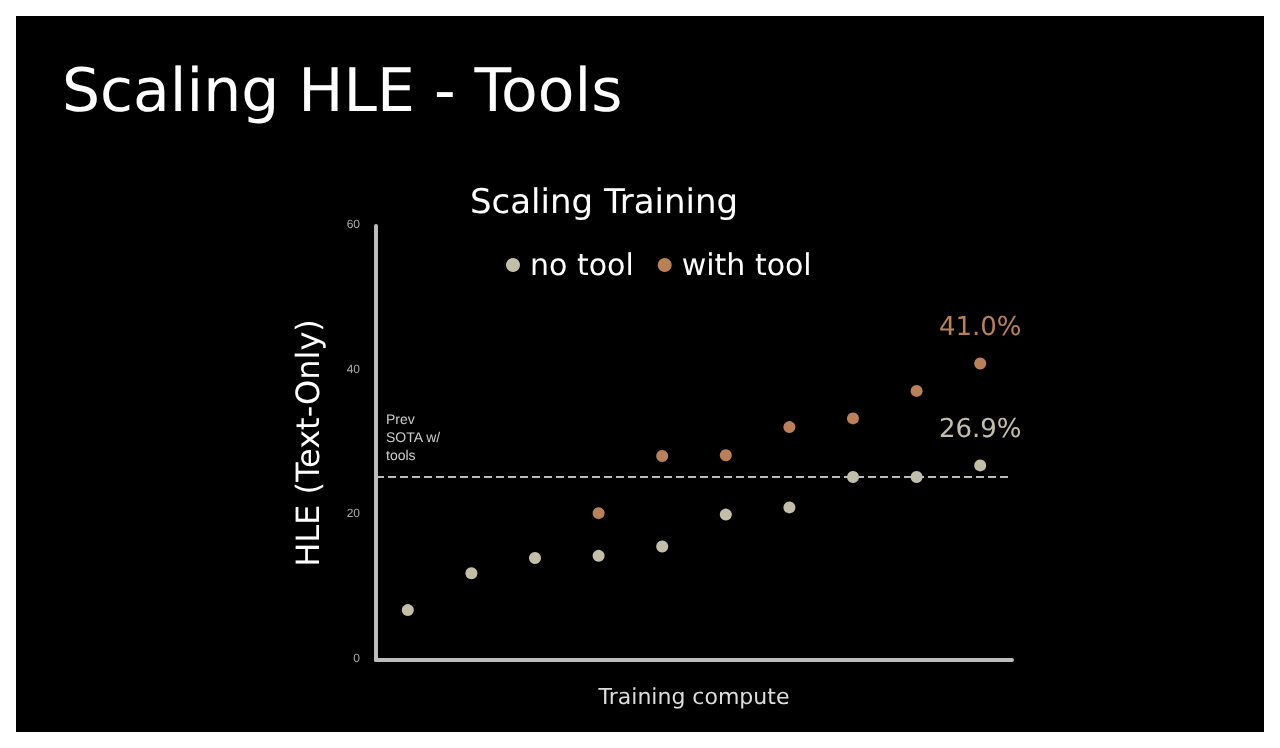  What do you see at coordinates (342, 92) in the screenshot?
I see `chart-title: Scaling HLE - Tools` at bounding box center [342, 92].